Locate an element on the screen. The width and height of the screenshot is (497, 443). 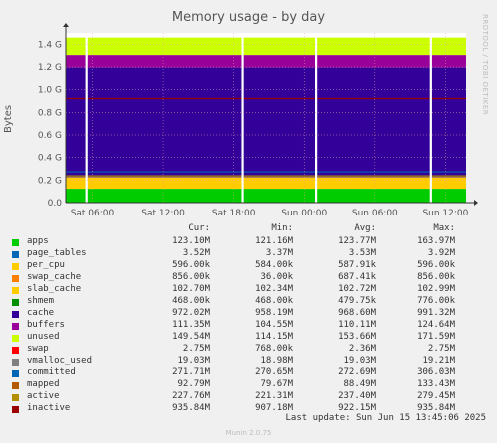
legend-row-mapped: mapped 92.79M 79.67M 88.49M 133.43M is located at coordinates (242, 385).